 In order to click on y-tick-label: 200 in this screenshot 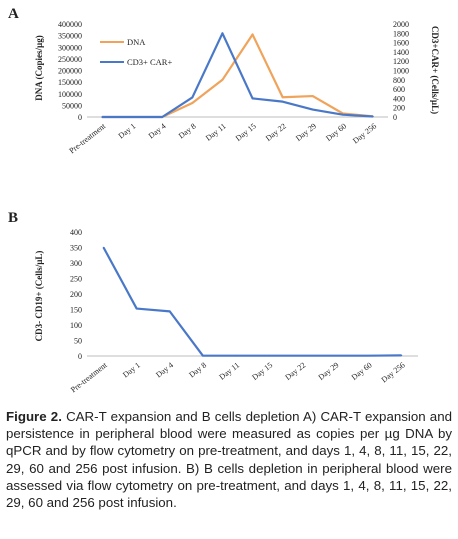, I will do `click(76, 294)`.